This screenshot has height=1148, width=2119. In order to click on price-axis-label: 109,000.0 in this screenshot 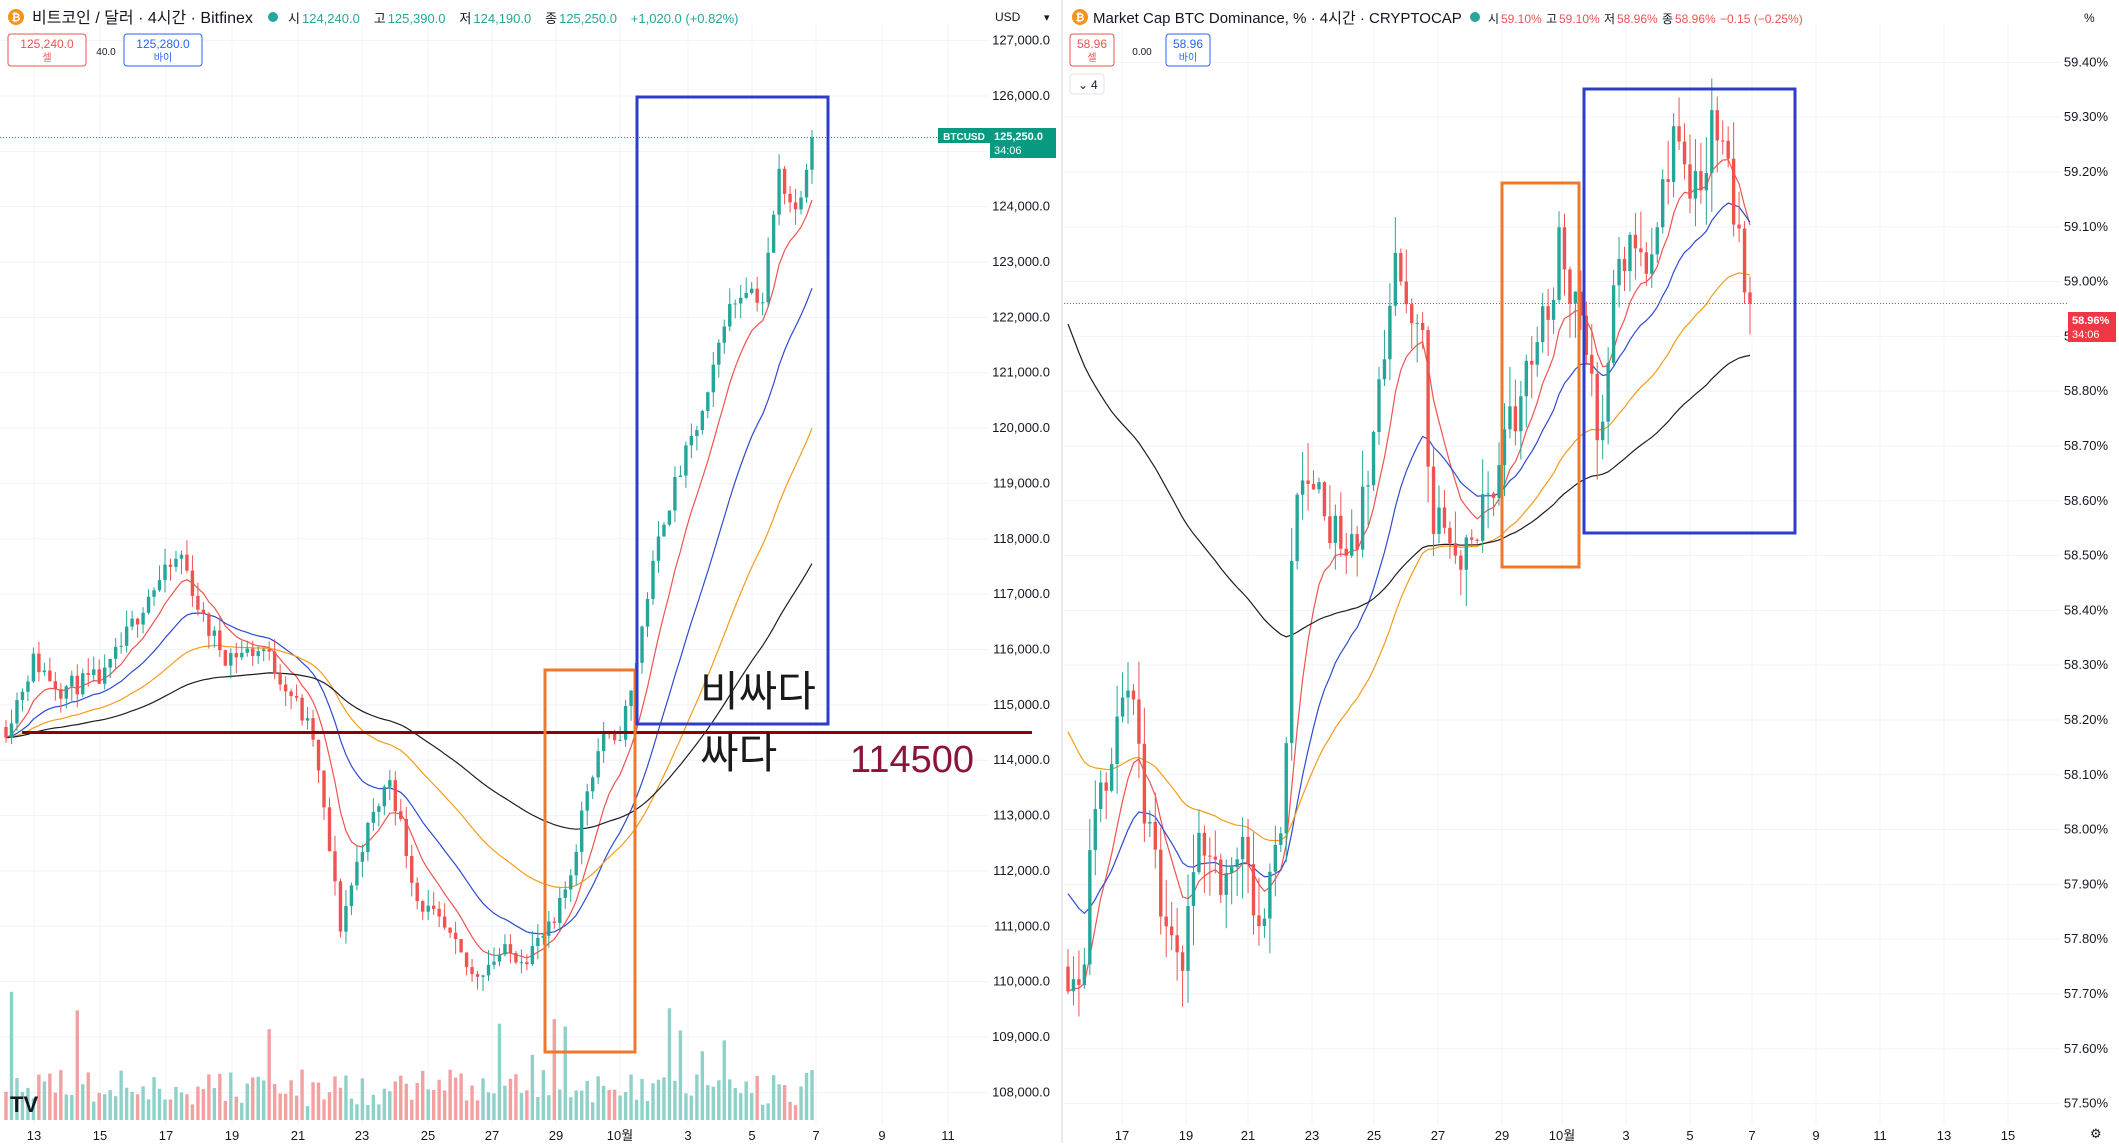, I will do `click(1021, 1036)`.